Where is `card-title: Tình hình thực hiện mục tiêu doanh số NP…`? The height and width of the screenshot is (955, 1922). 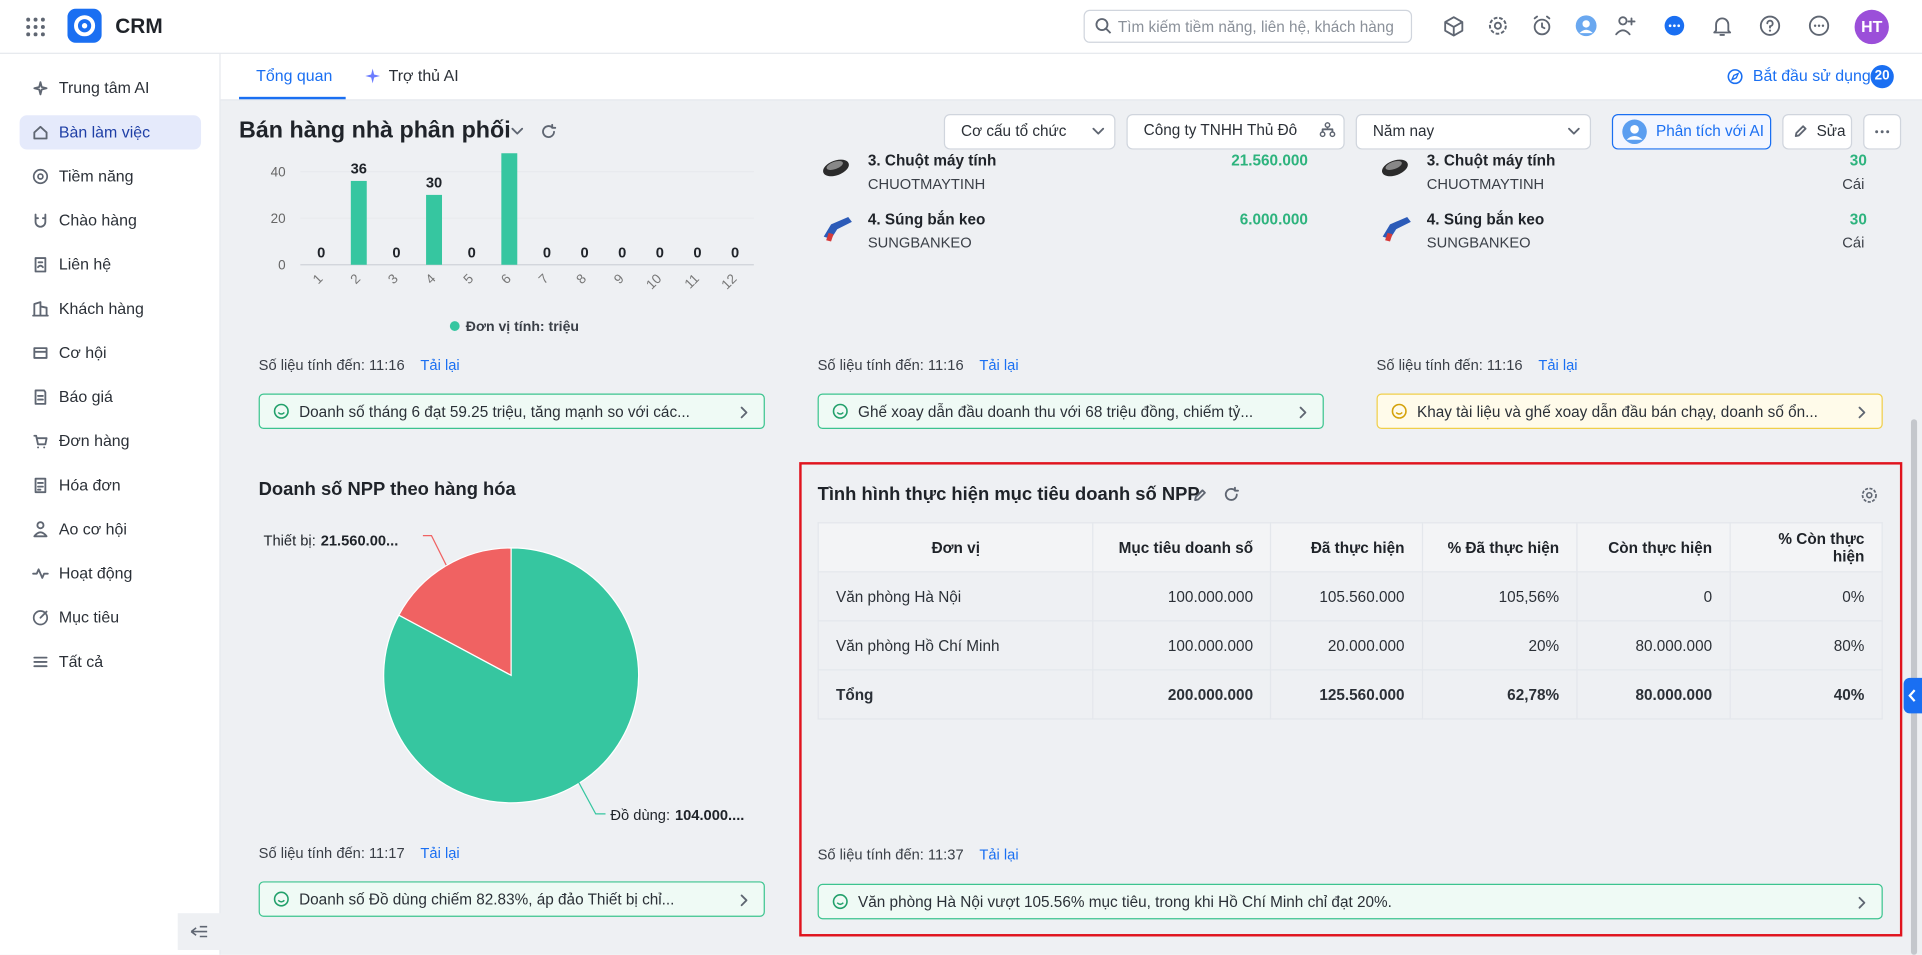 card-title: Tình hình thực hiện mục tiêu doanh số NP… is located at coordinates (1008, 495).